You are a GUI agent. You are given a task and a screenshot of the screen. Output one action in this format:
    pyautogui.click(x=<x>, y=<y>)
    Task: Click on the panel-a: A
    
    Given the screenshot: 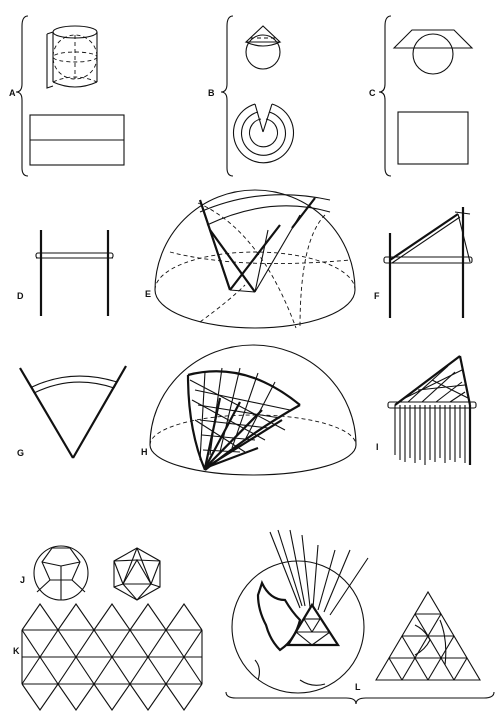 What is the action you would take?
    pyautogui.click(x=67, y=96)
    